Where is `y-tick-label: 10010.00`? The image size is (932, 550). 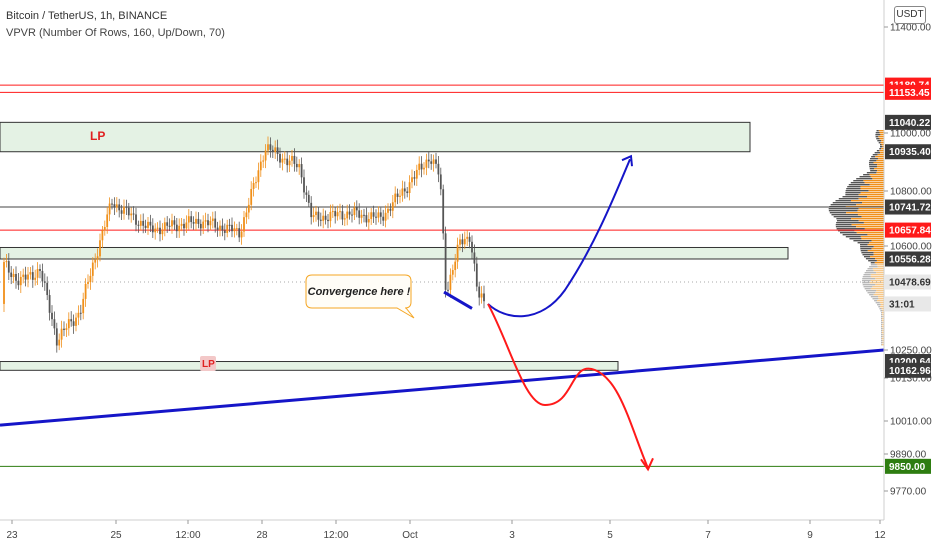 y-tick-label: 10010.00 is located at coordinates (911, 422).